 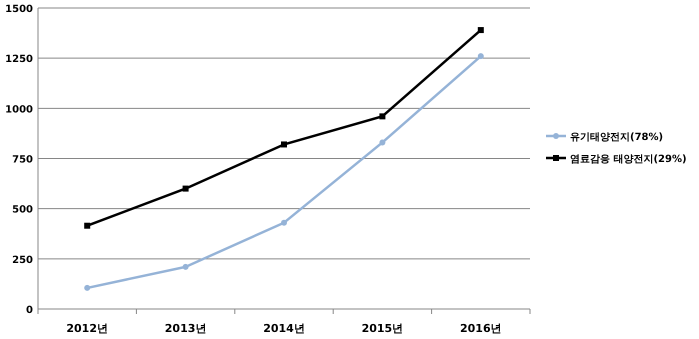 I want to click on x-tick-label: 2013년, so click(x=185, y=328).